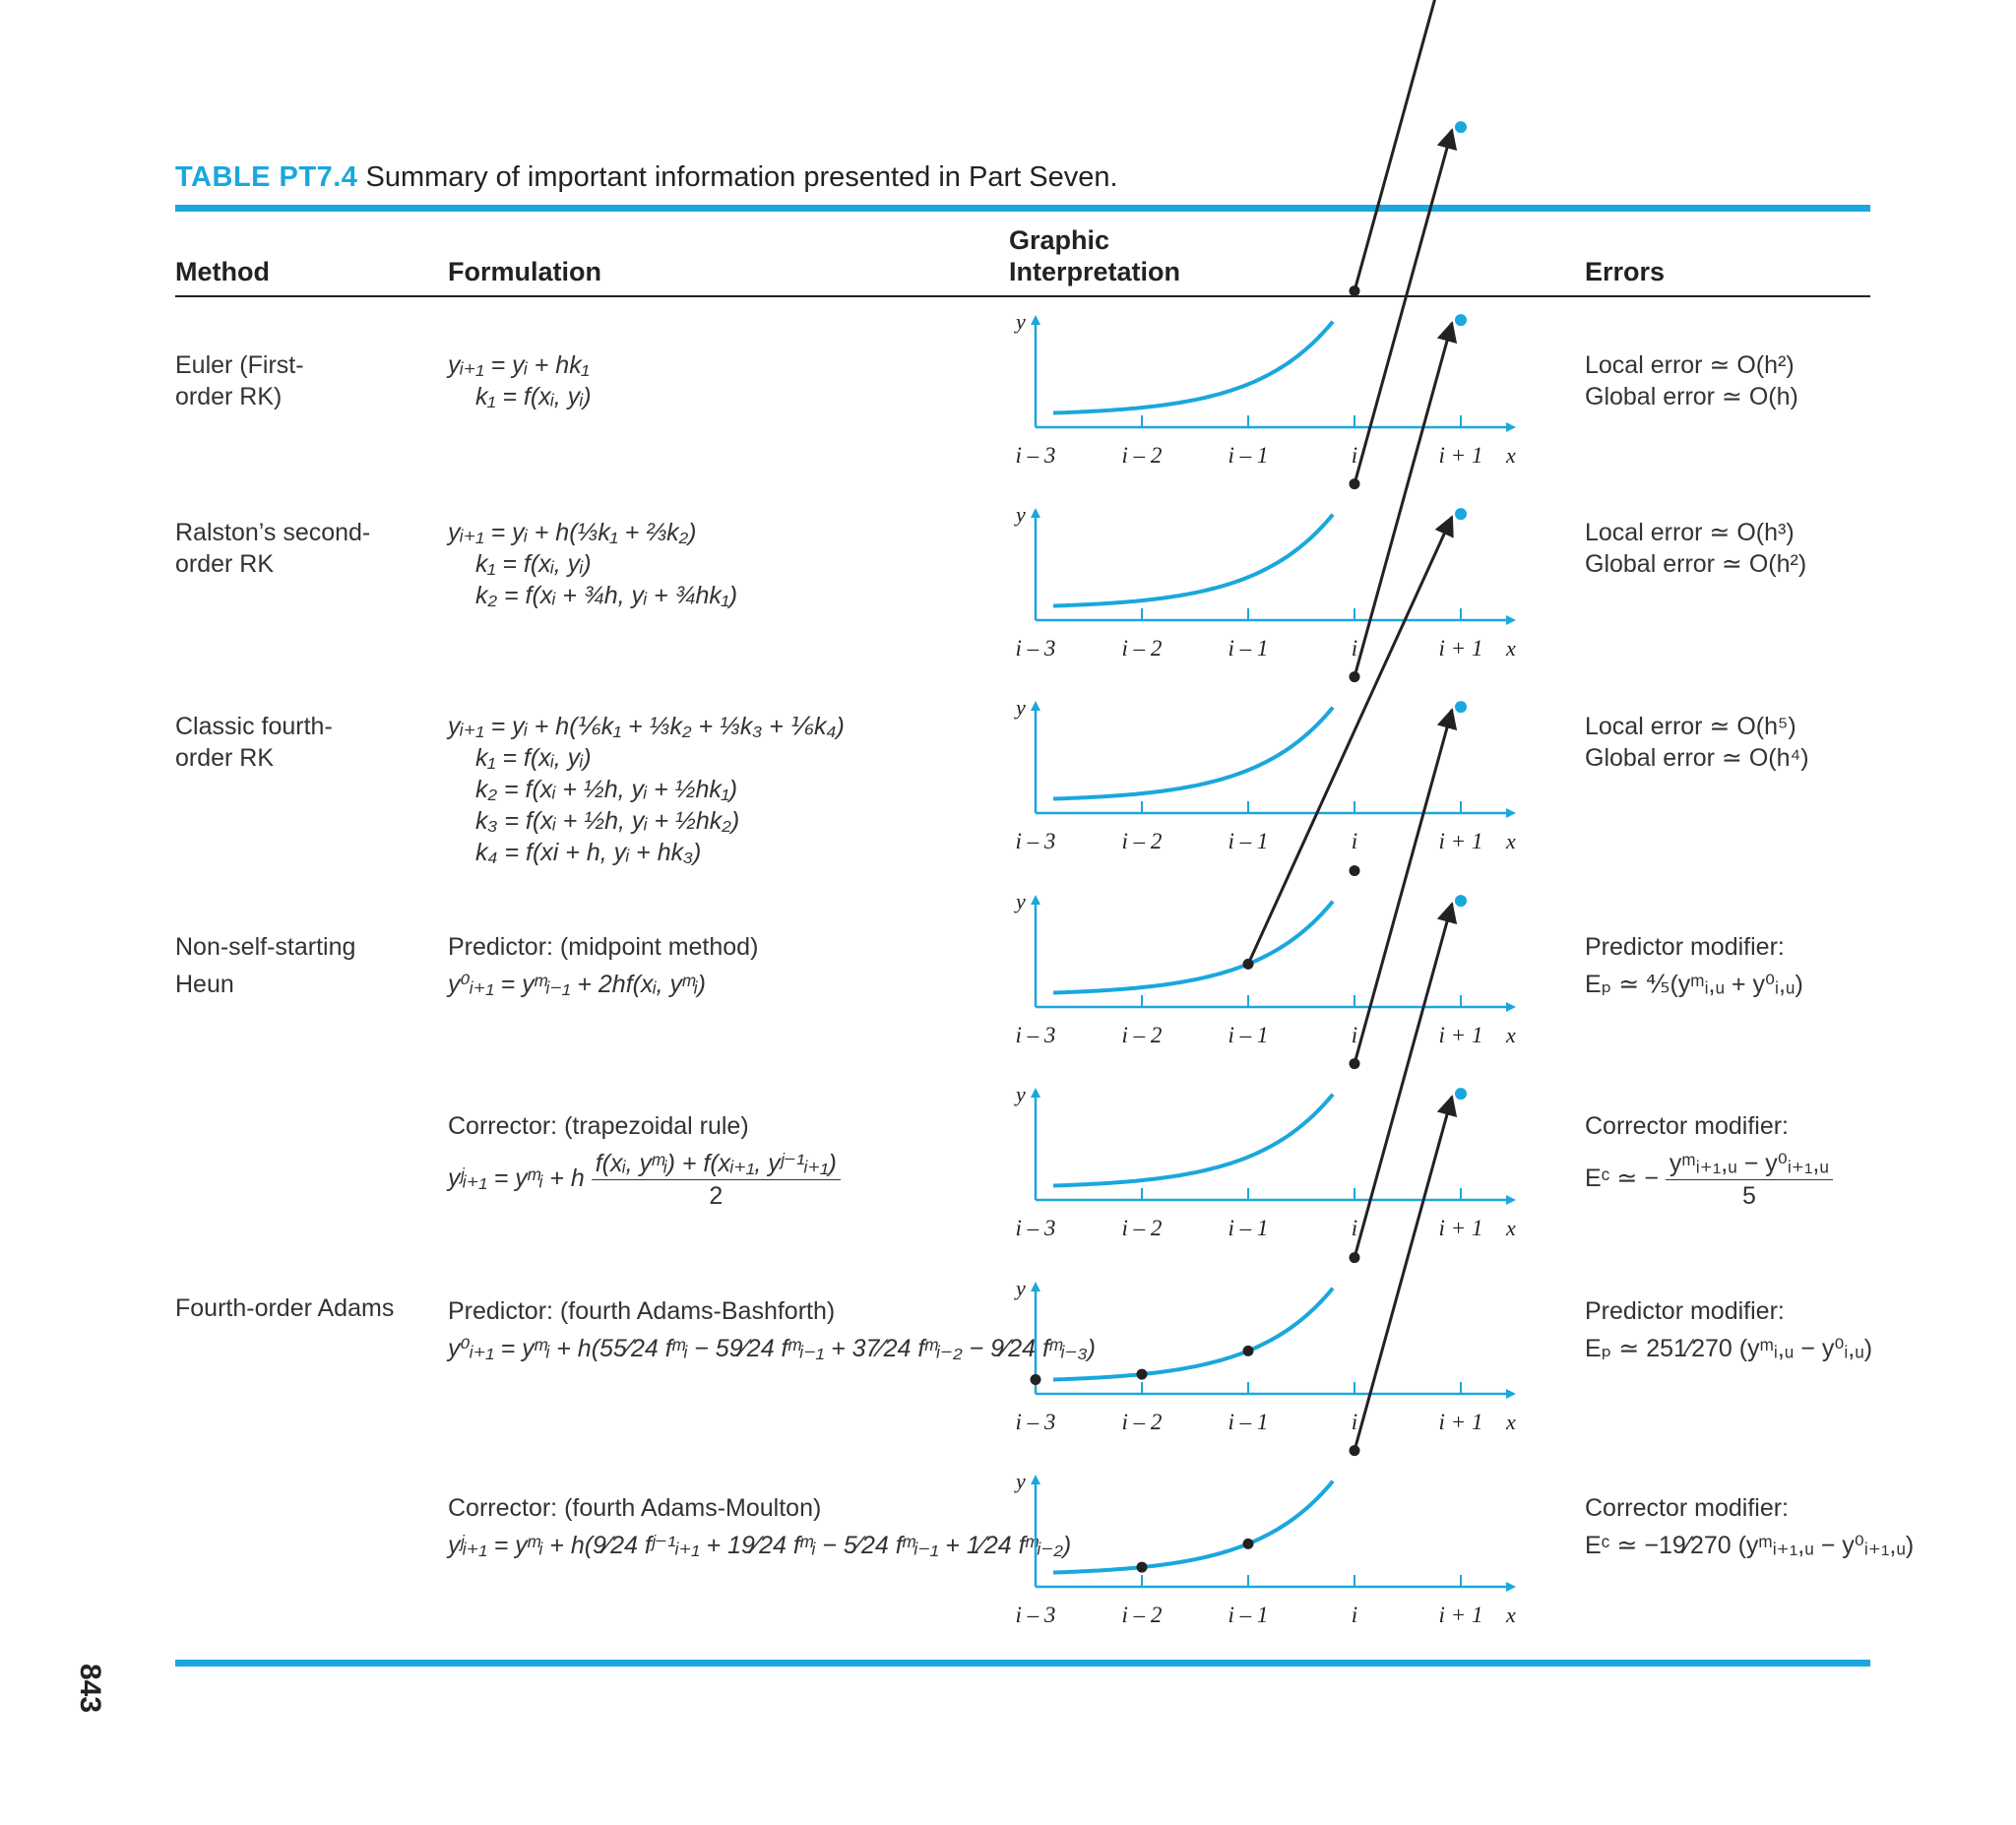 Image resolution: width=2016 pixels, height=1825 pixels. What do you see at coordinates (588, 853) in the screenshot?
I see `formula-line: k₄ = f(xi + h, yᵢ + hk₃)` at bounding box center [588, 853].